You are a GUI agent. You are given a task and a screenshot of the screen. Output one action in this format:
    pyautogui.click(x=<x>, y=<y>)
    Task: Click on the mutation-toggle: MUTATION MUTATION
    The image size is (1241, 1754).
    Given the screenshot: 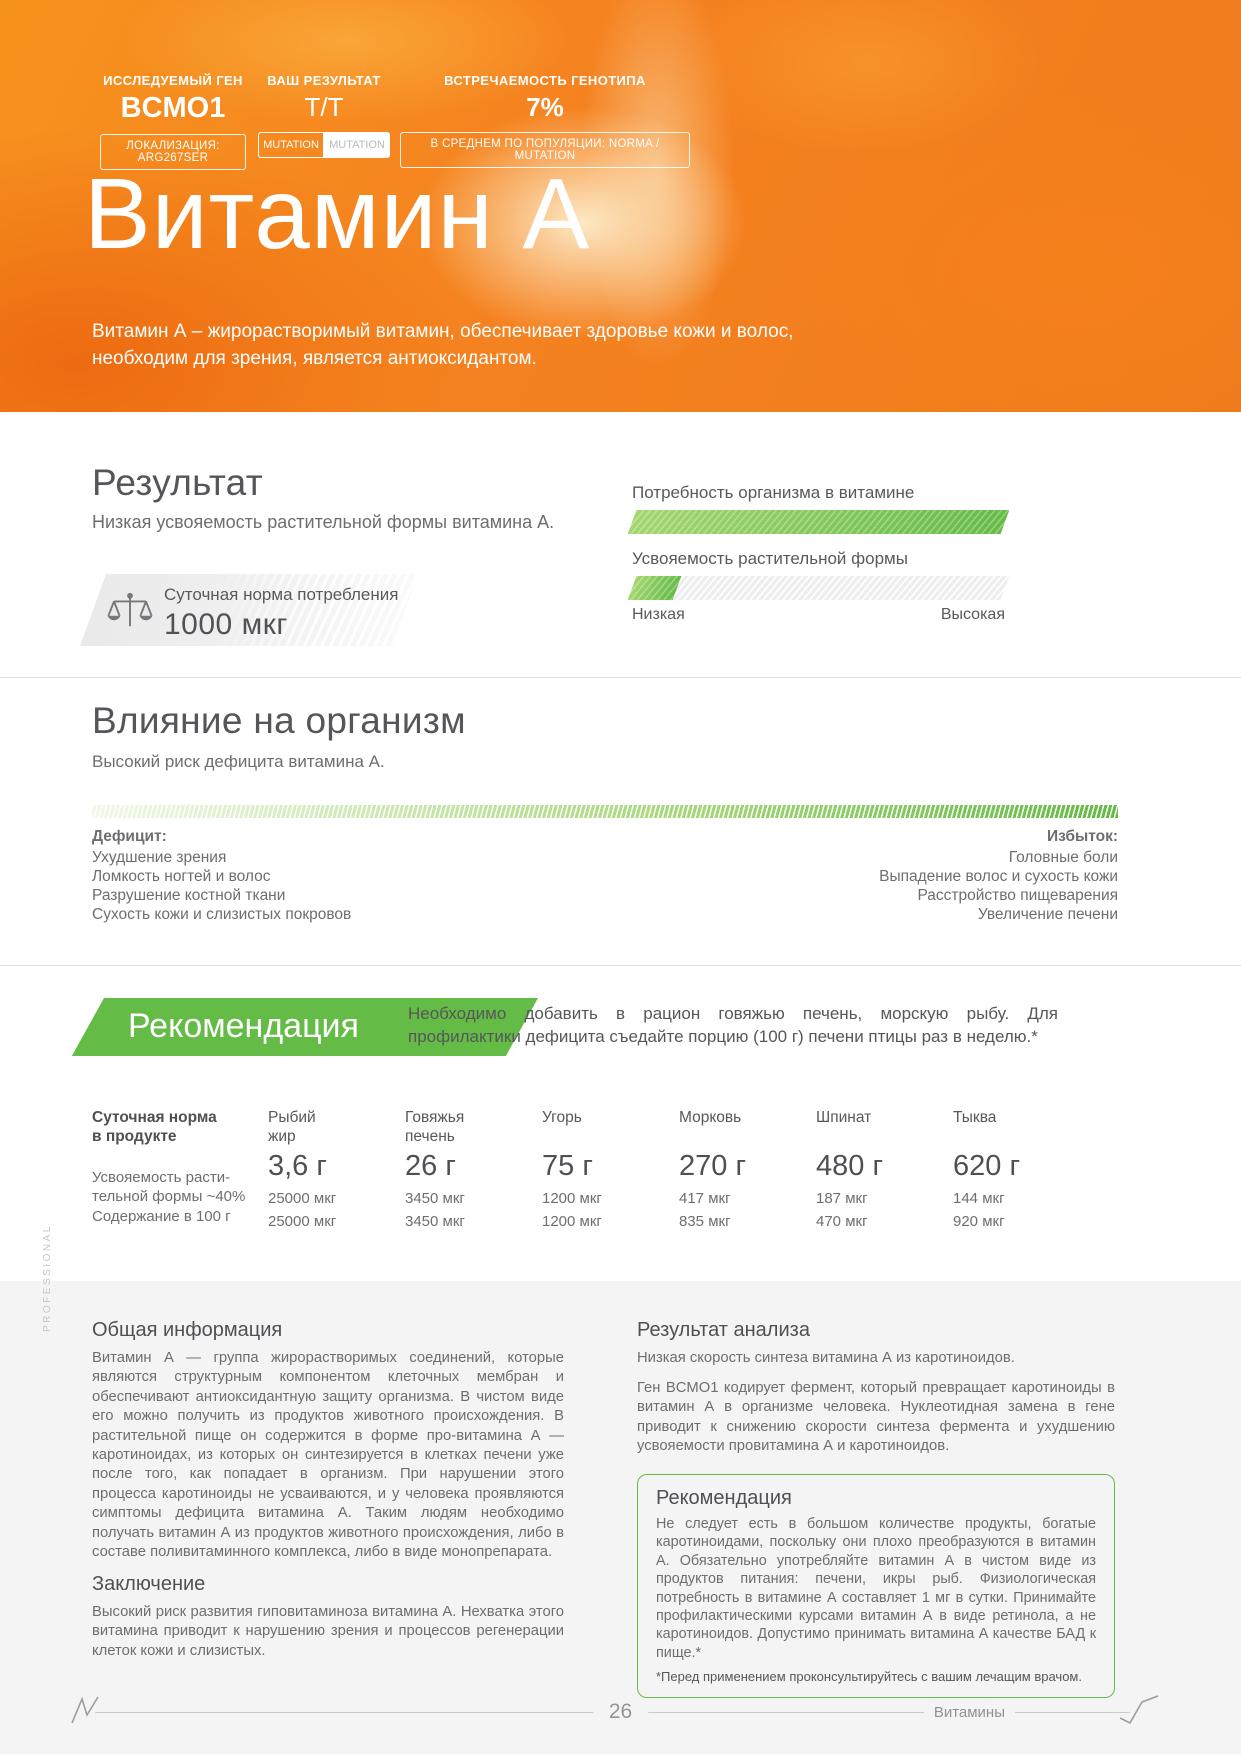 What is the action you would take?
    pyautogui.click(x=324, y=145)
    